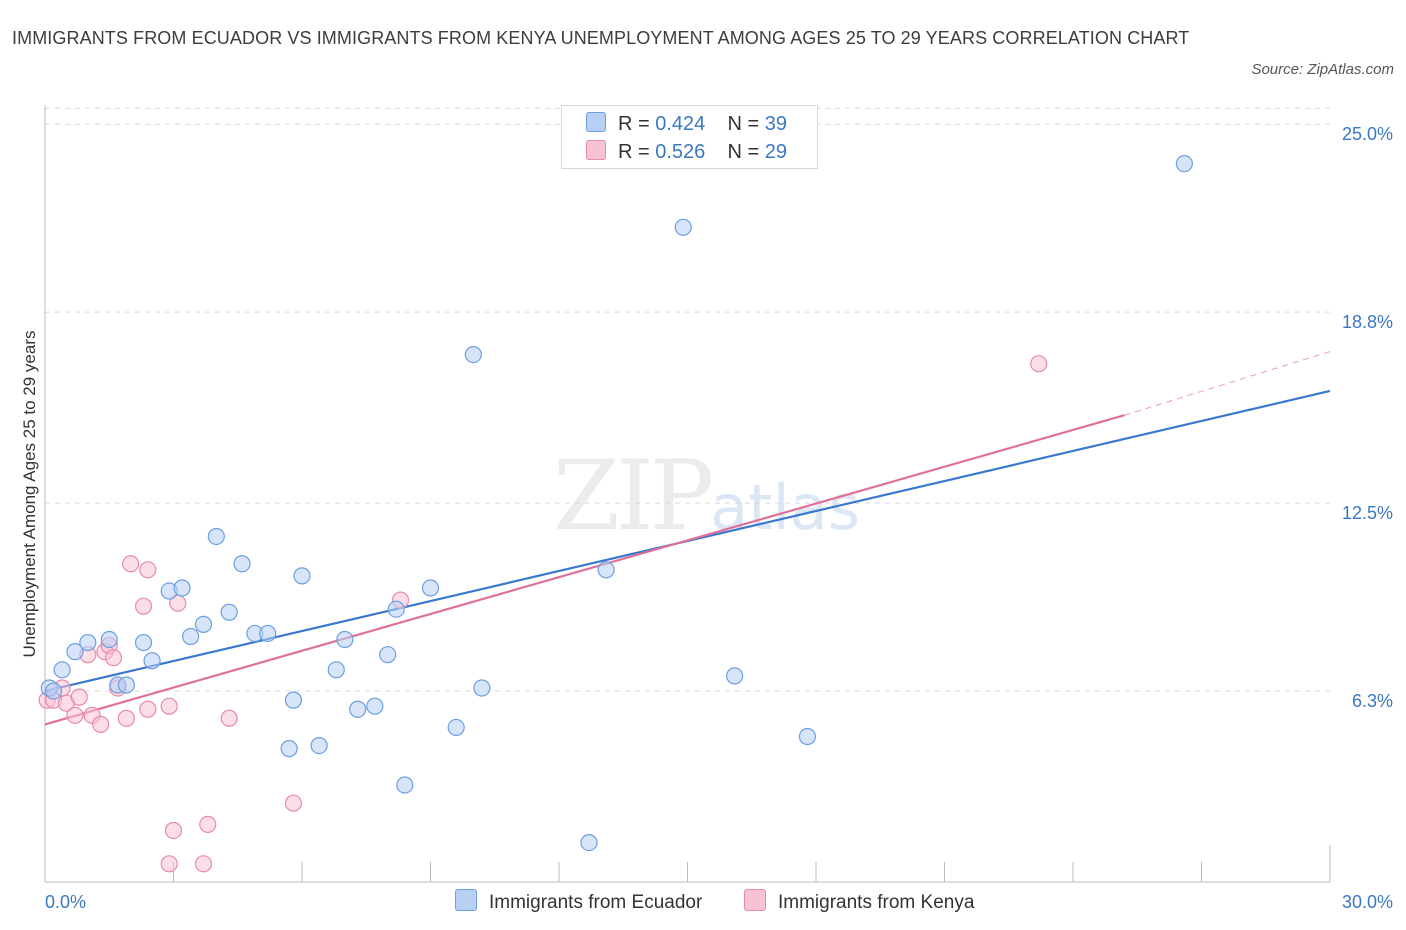  What do you see at coordinates (637, 124) in the screenshot?
I see `ecuador-r-label: R =` at bounding box center [637, 124].